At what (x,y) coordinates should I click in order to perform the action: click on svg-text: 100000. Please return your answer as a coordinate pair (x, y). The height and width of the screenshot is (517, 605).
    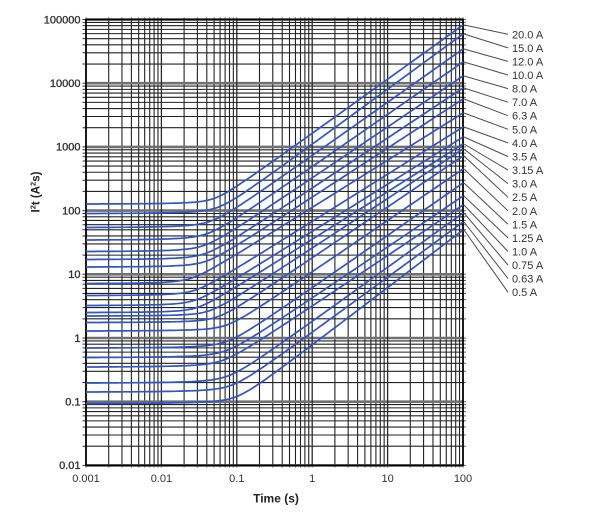
    Looking at the image, I should click on (62, 20).